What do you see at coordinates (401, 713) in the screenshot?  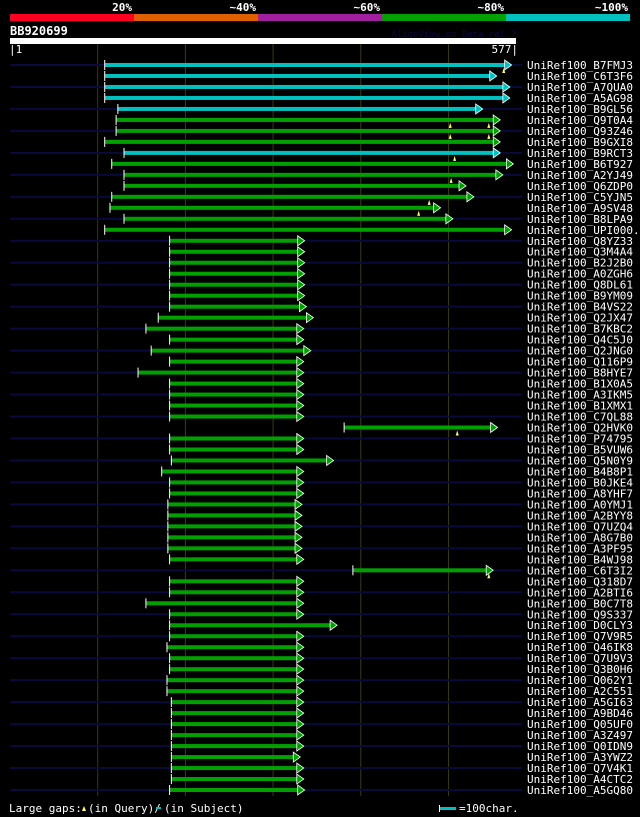 I see `hit-row: UniRef100_A9BD46` at bounding box center [401, 713].